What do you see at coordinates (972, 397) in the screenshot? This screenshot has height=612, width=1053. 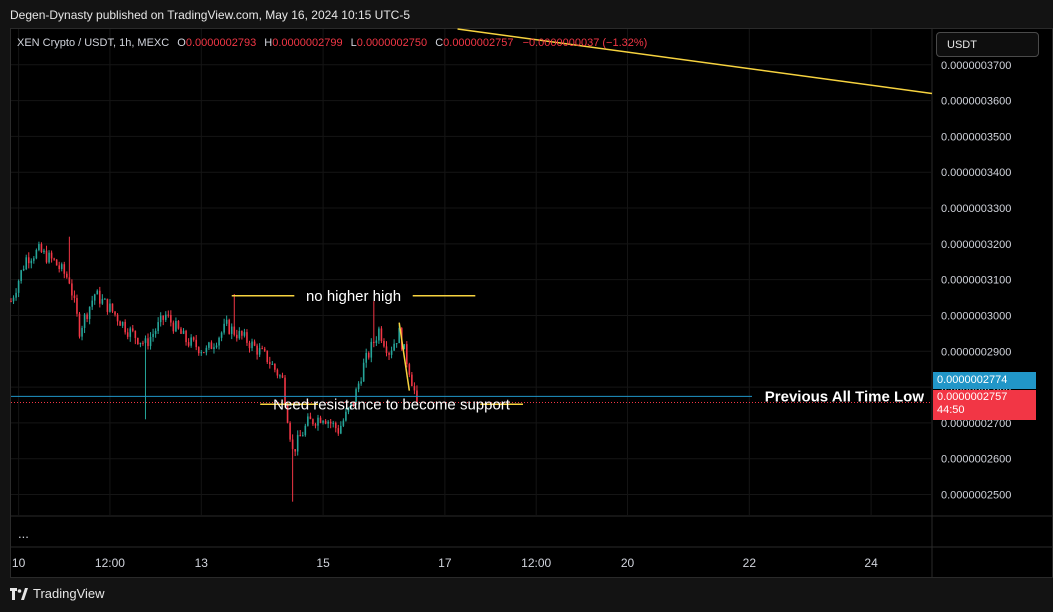 I see `last-price-value: 0.0000002757` at bounding box center [972, 397].